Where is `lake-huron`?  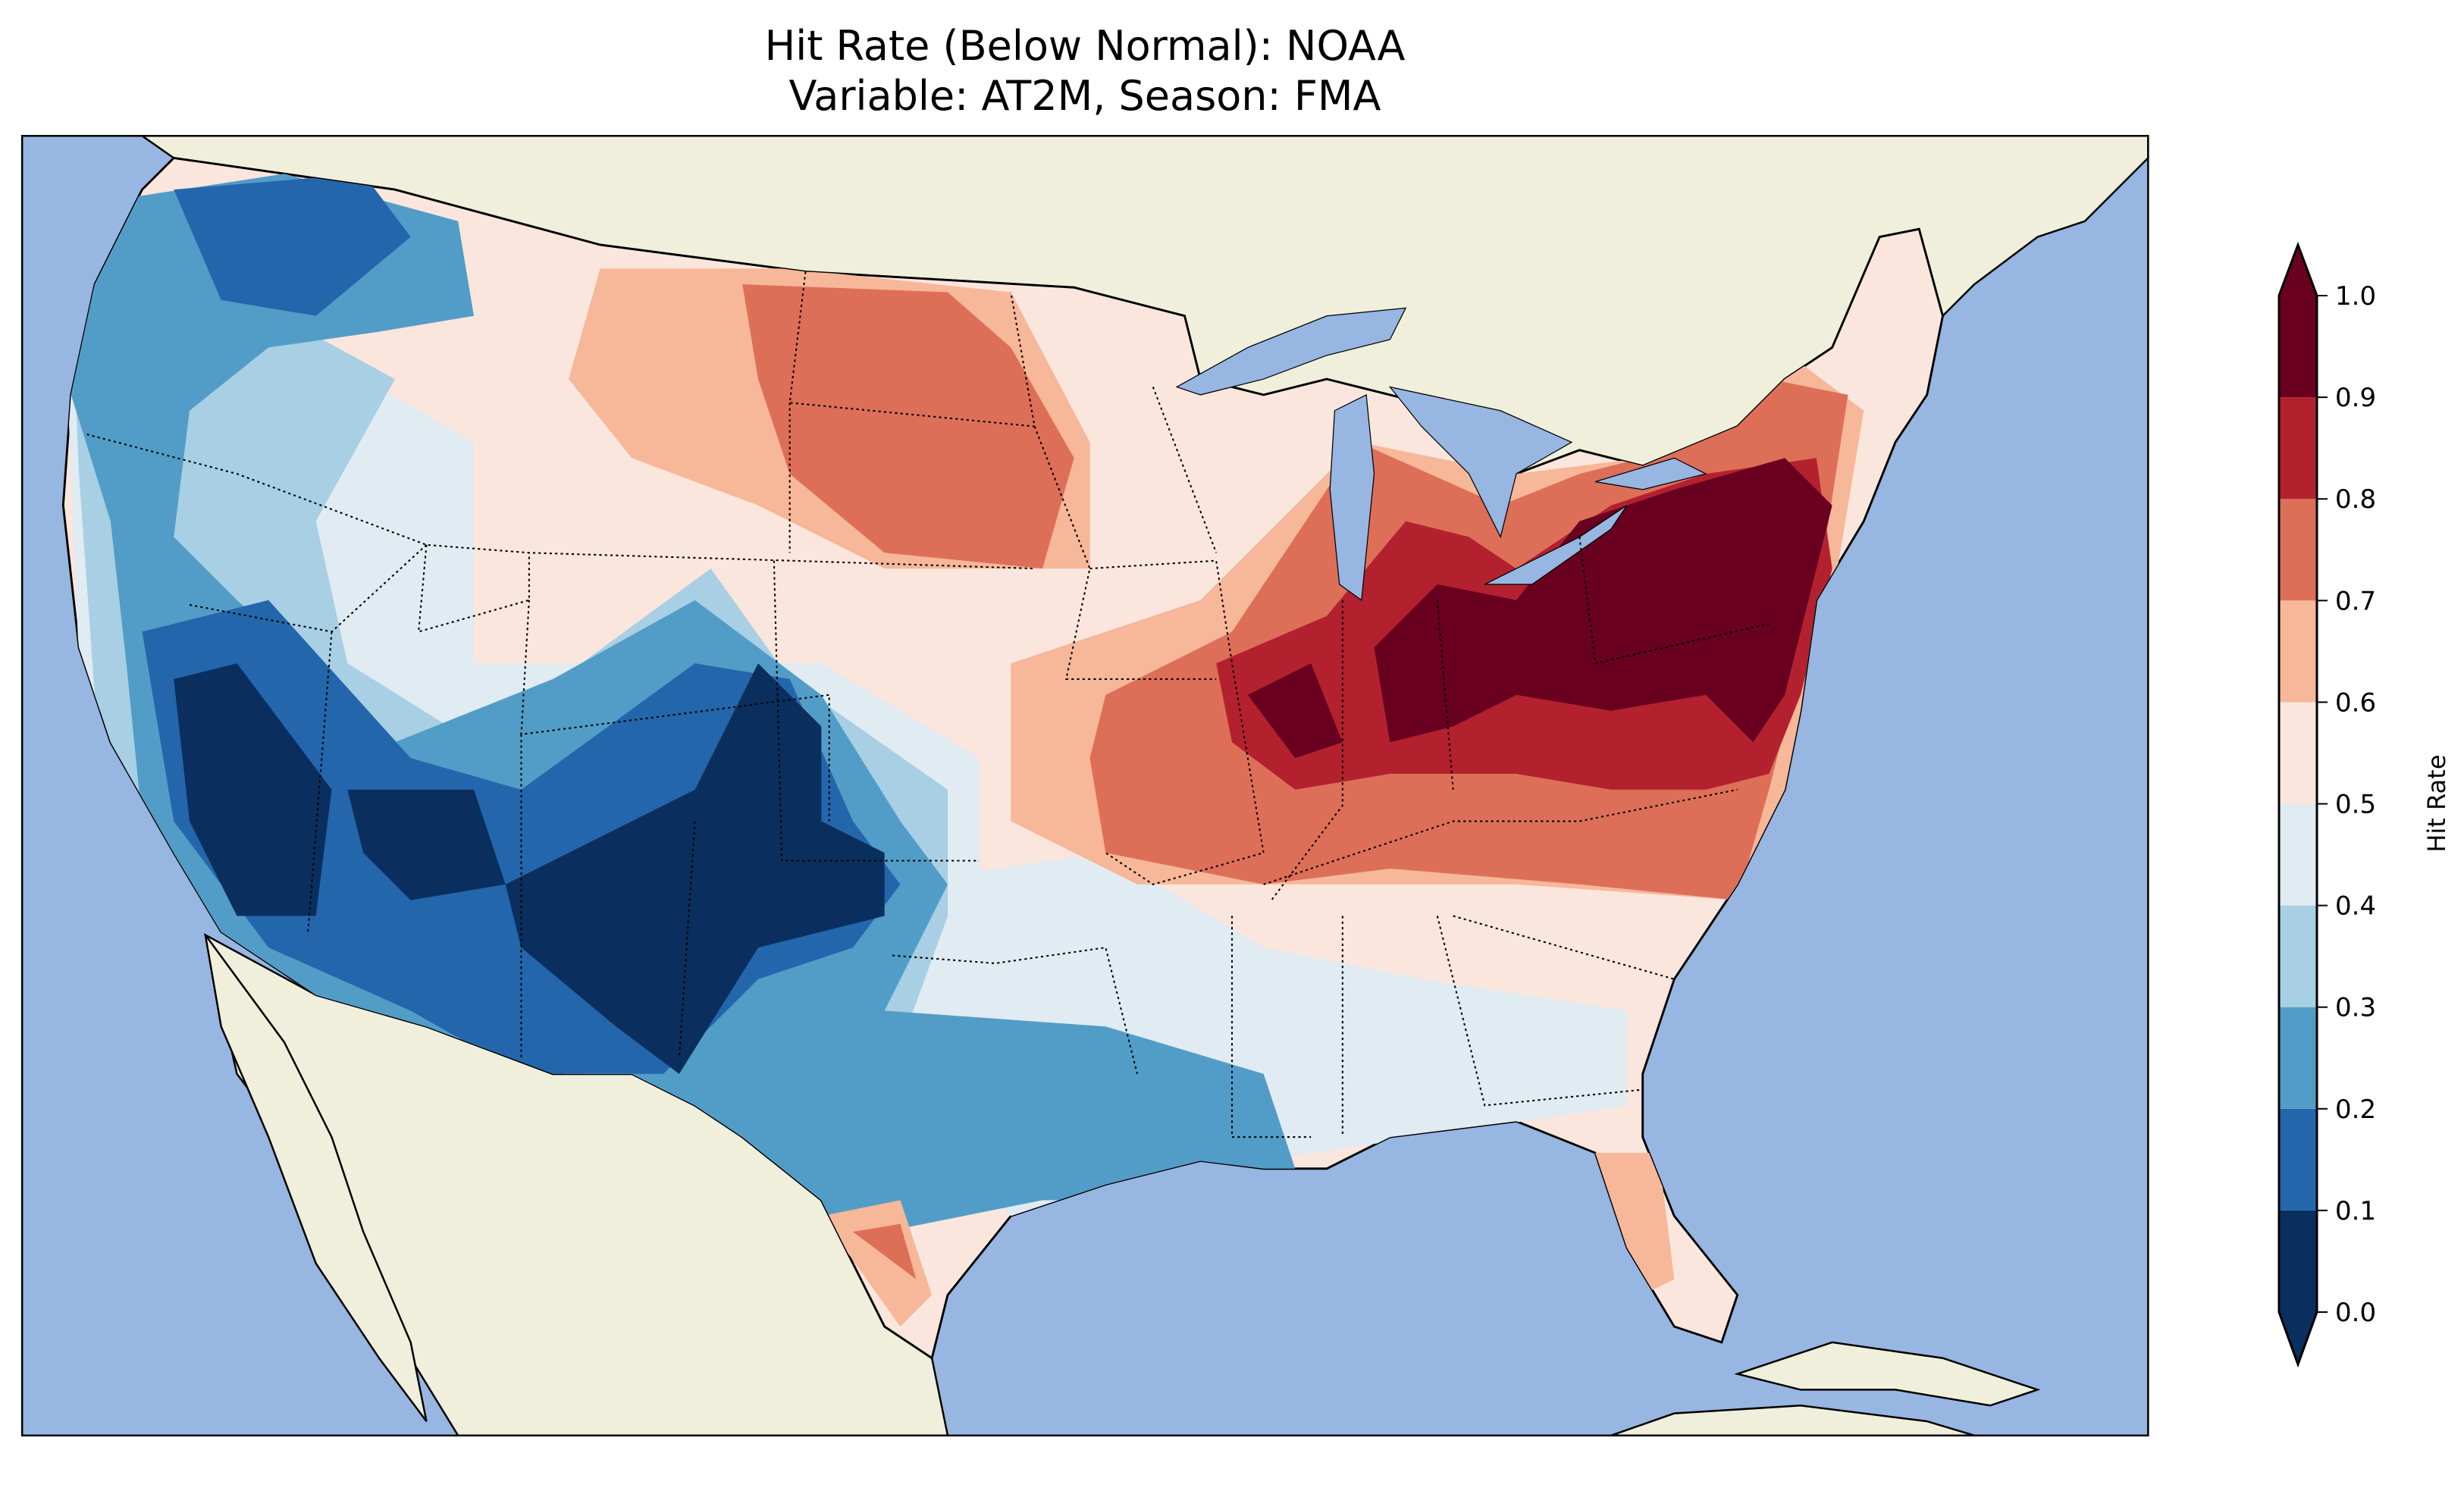
lake-huron is located at coordinates (1481, 462).